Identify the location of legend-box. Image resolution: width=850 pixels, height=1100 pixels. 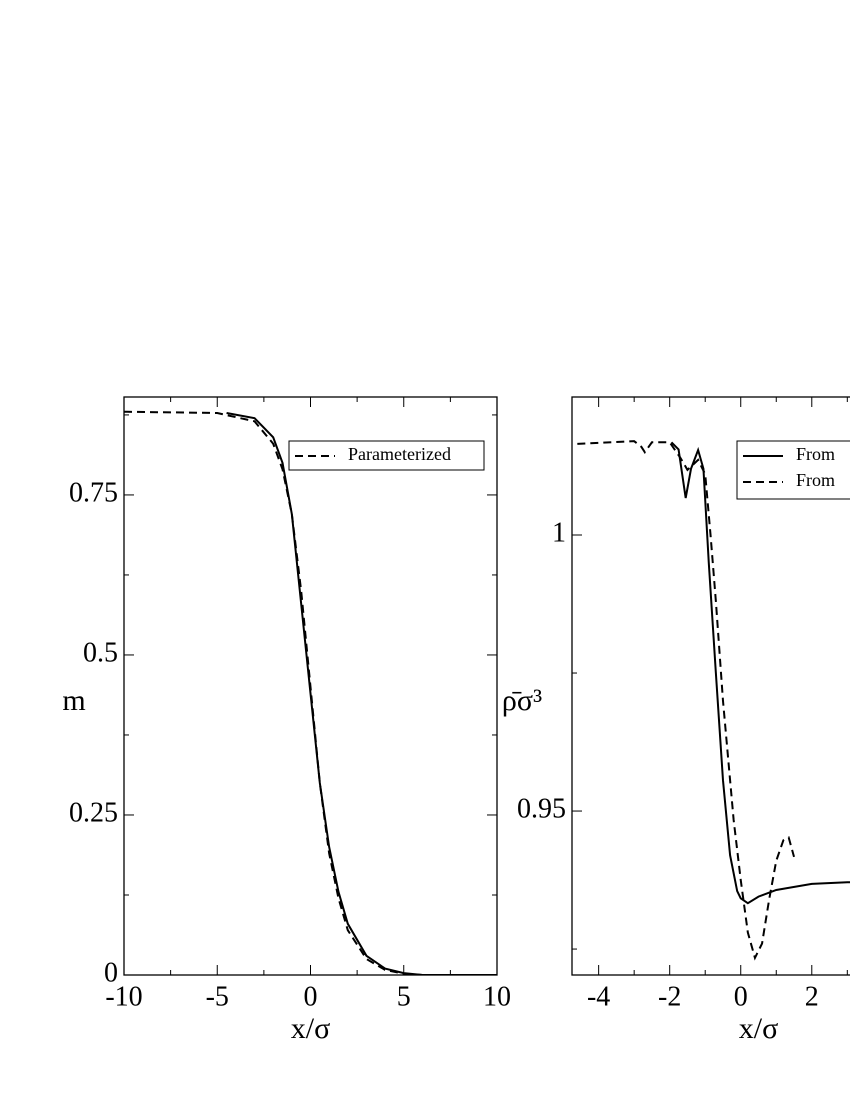
(793, 470).